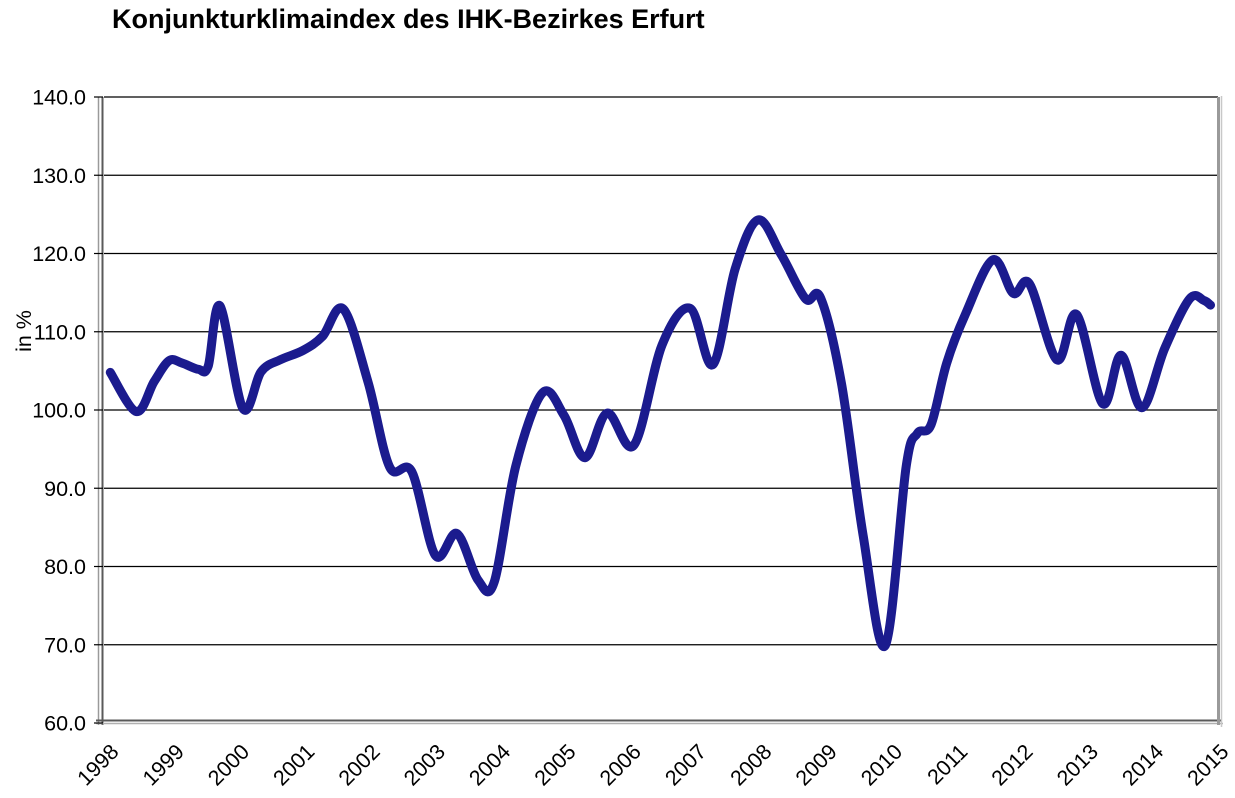 This screenshot has height=798, width=1235. I want to click on svg-text: 2012, so click(1012, 765).